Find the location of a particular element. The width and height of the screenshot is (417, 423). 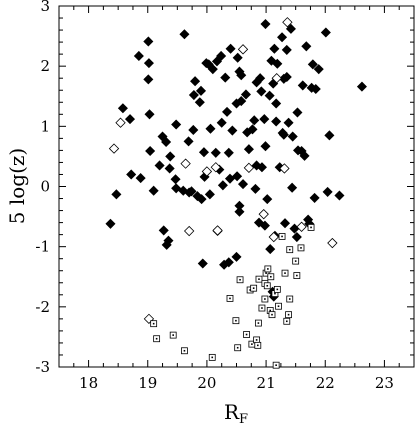

y-tick-label: -3 is located at coordinates (42, 367).